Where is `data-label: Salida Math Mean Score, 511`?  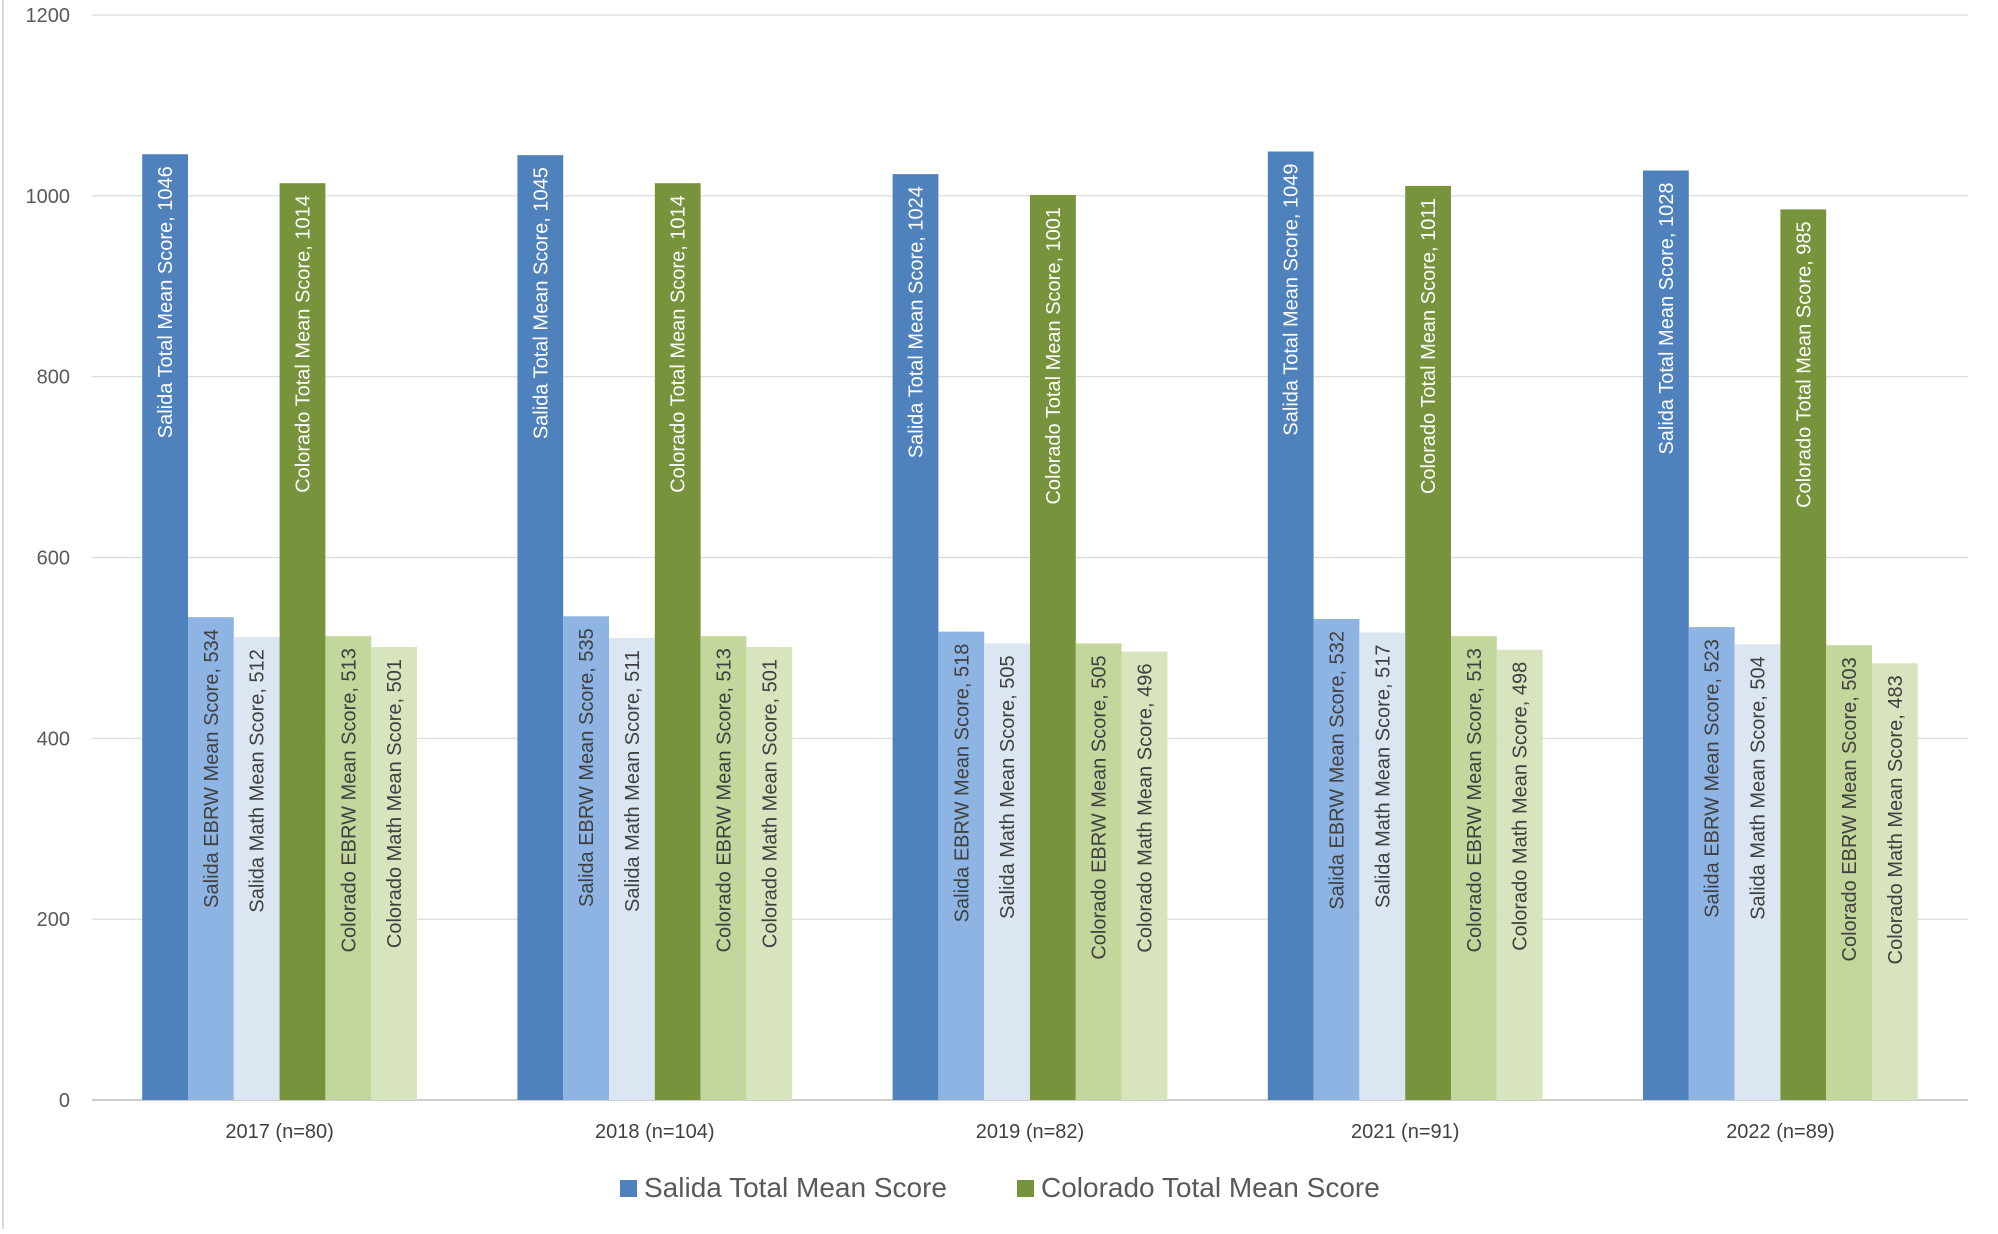 data-label: Salida Math Mean Score, 511 is located at coordinates (633, 781).